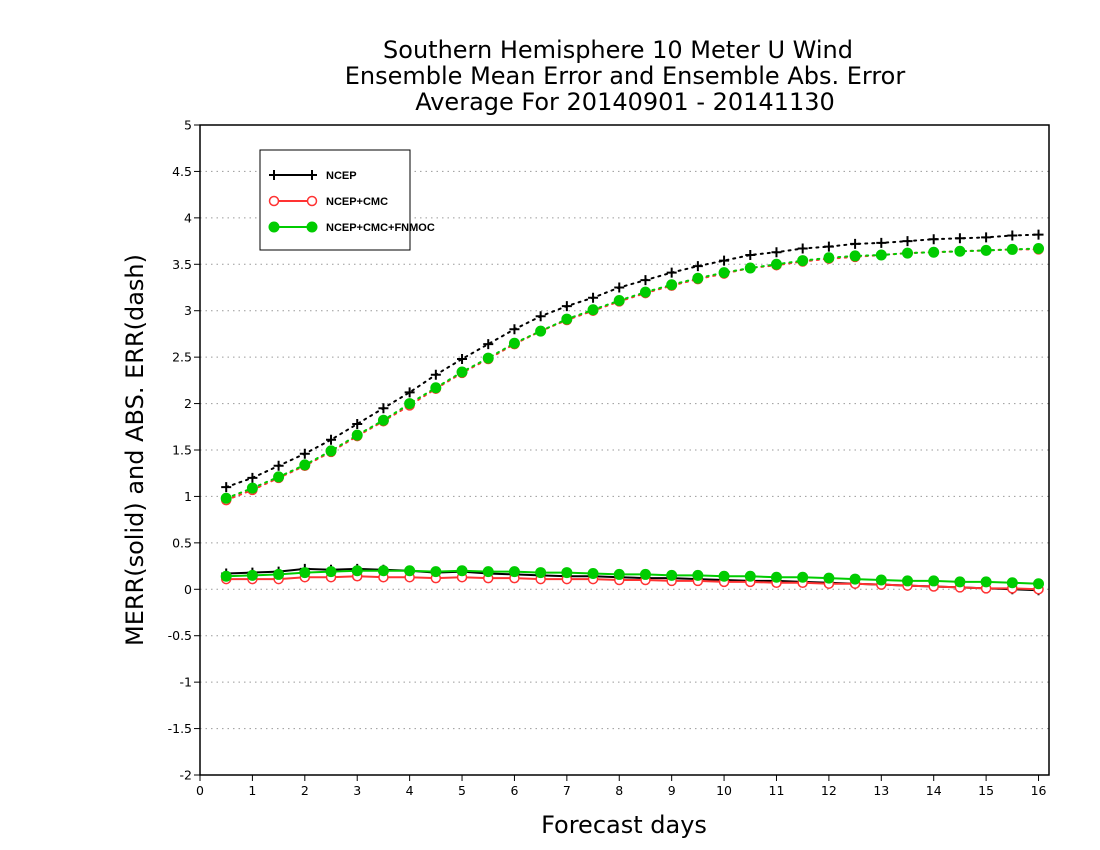  I want to click on x-tick-label: 3, so click(357, 790).